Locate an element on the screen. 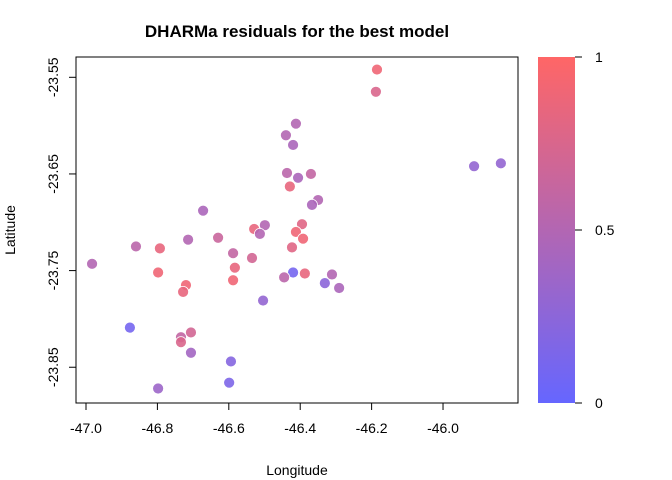  colorbar is located at coordinates (556, 230).